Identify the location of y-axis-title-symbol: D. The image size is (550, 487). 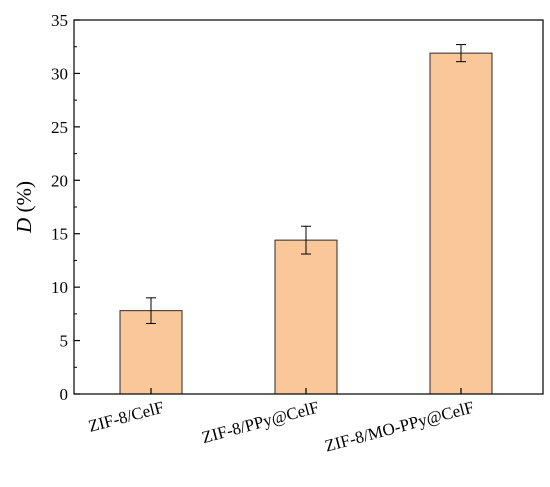
(24, 226).